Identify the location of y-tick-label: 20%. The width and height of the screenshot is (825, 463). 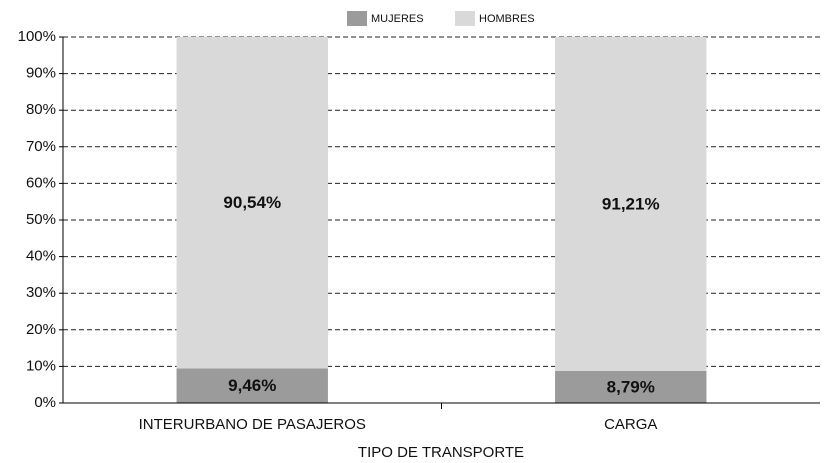
(41, 329).